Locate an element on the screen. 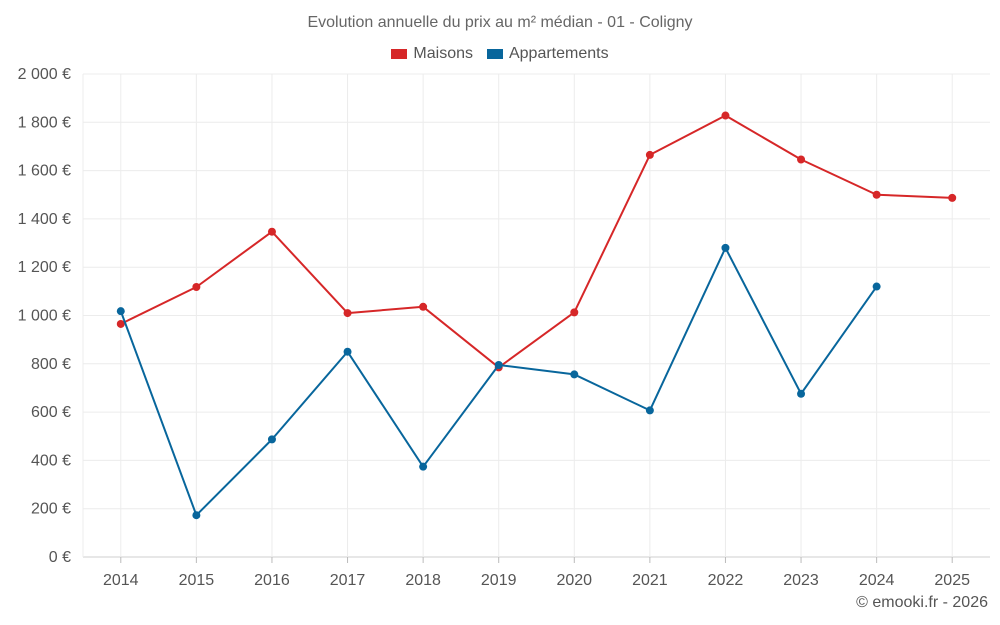  legend-label-maisons: Maisons is located at coordinates (443, 53).